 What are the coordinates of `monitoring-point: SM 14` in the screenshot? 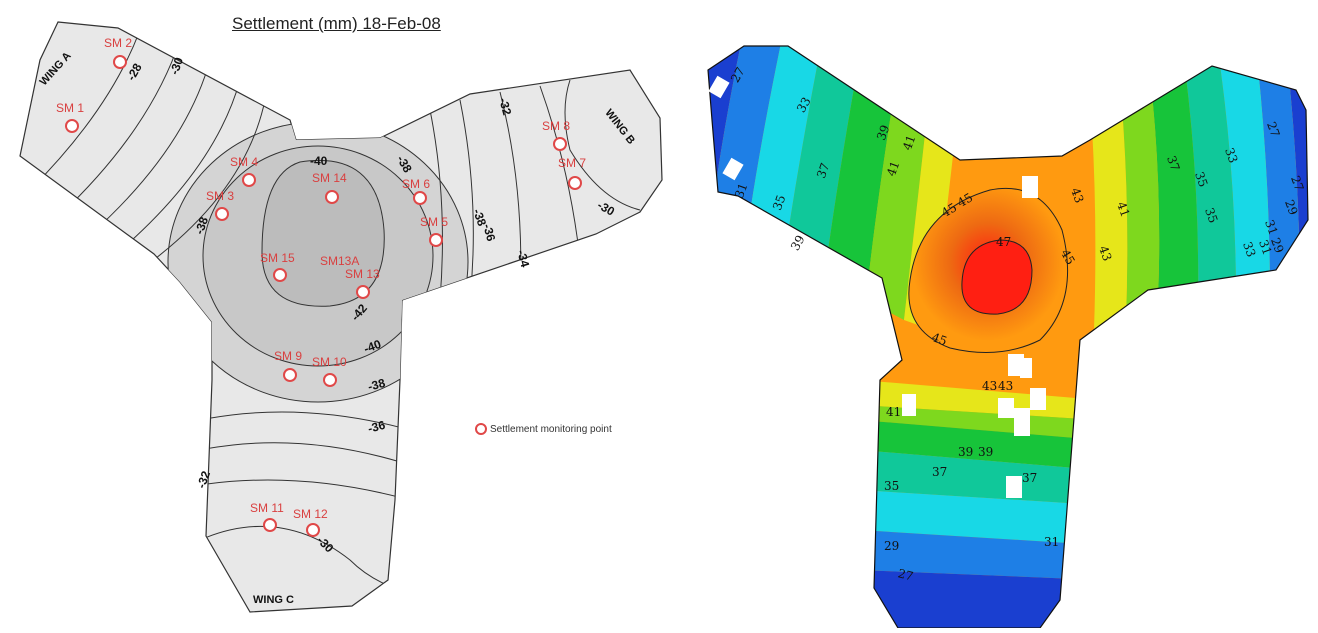 It's located at (329, 187).